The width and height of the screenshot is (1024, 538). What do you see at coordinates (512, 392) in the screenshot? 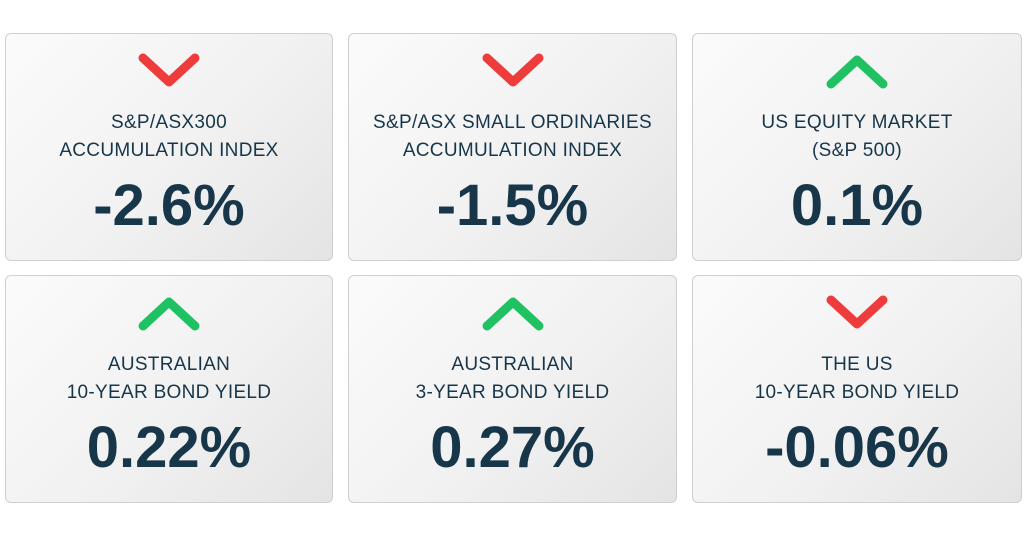
I see `card-label-line2: 3-YEAR BOND YIELD` at bounding box center [512, 392].